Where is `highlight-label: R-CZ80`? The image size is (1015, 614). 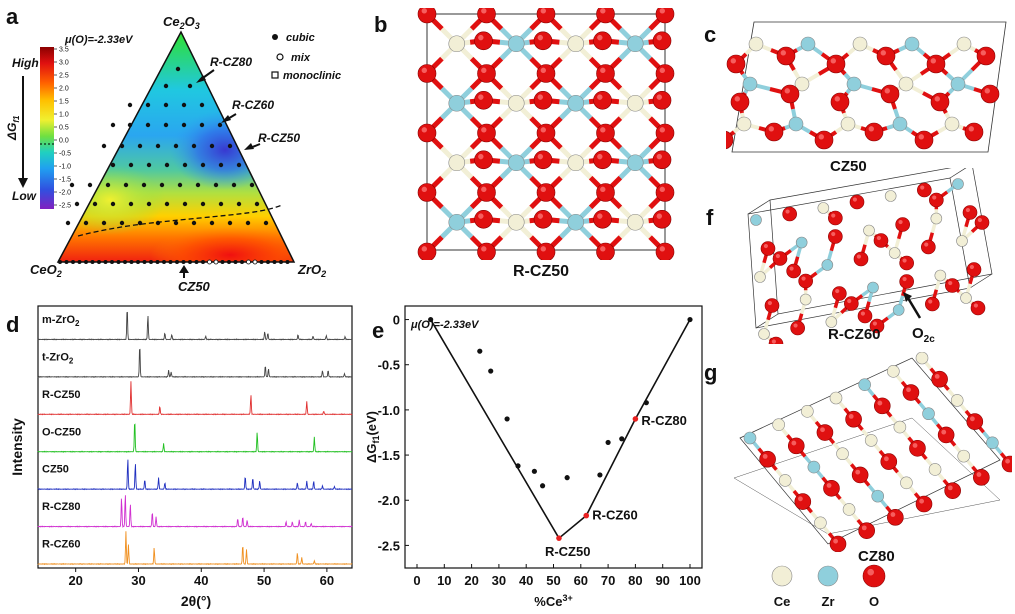
highlight-label: R-CZ80 is located at coordinates (664, 420).